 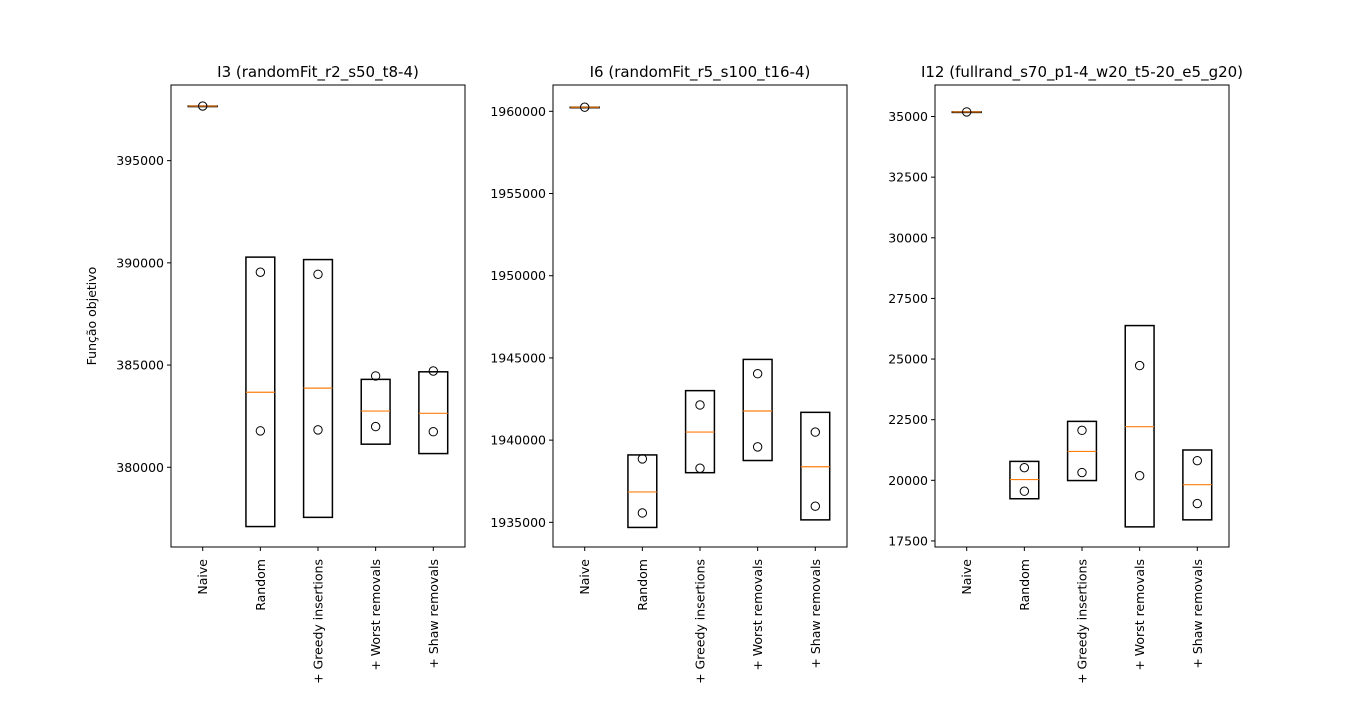 I want to click on y-tick-label: 30000, so click(x=908, y=237).